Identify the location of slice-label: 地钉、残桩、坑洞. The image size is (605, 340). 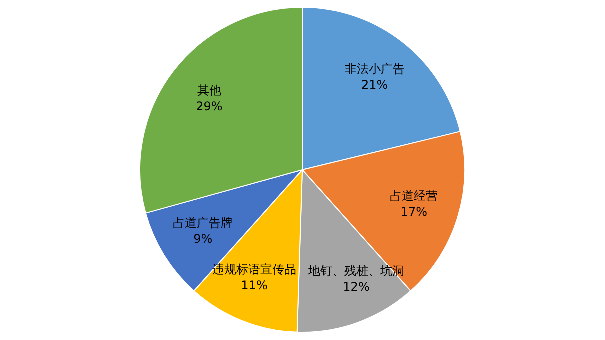
(356, 271).